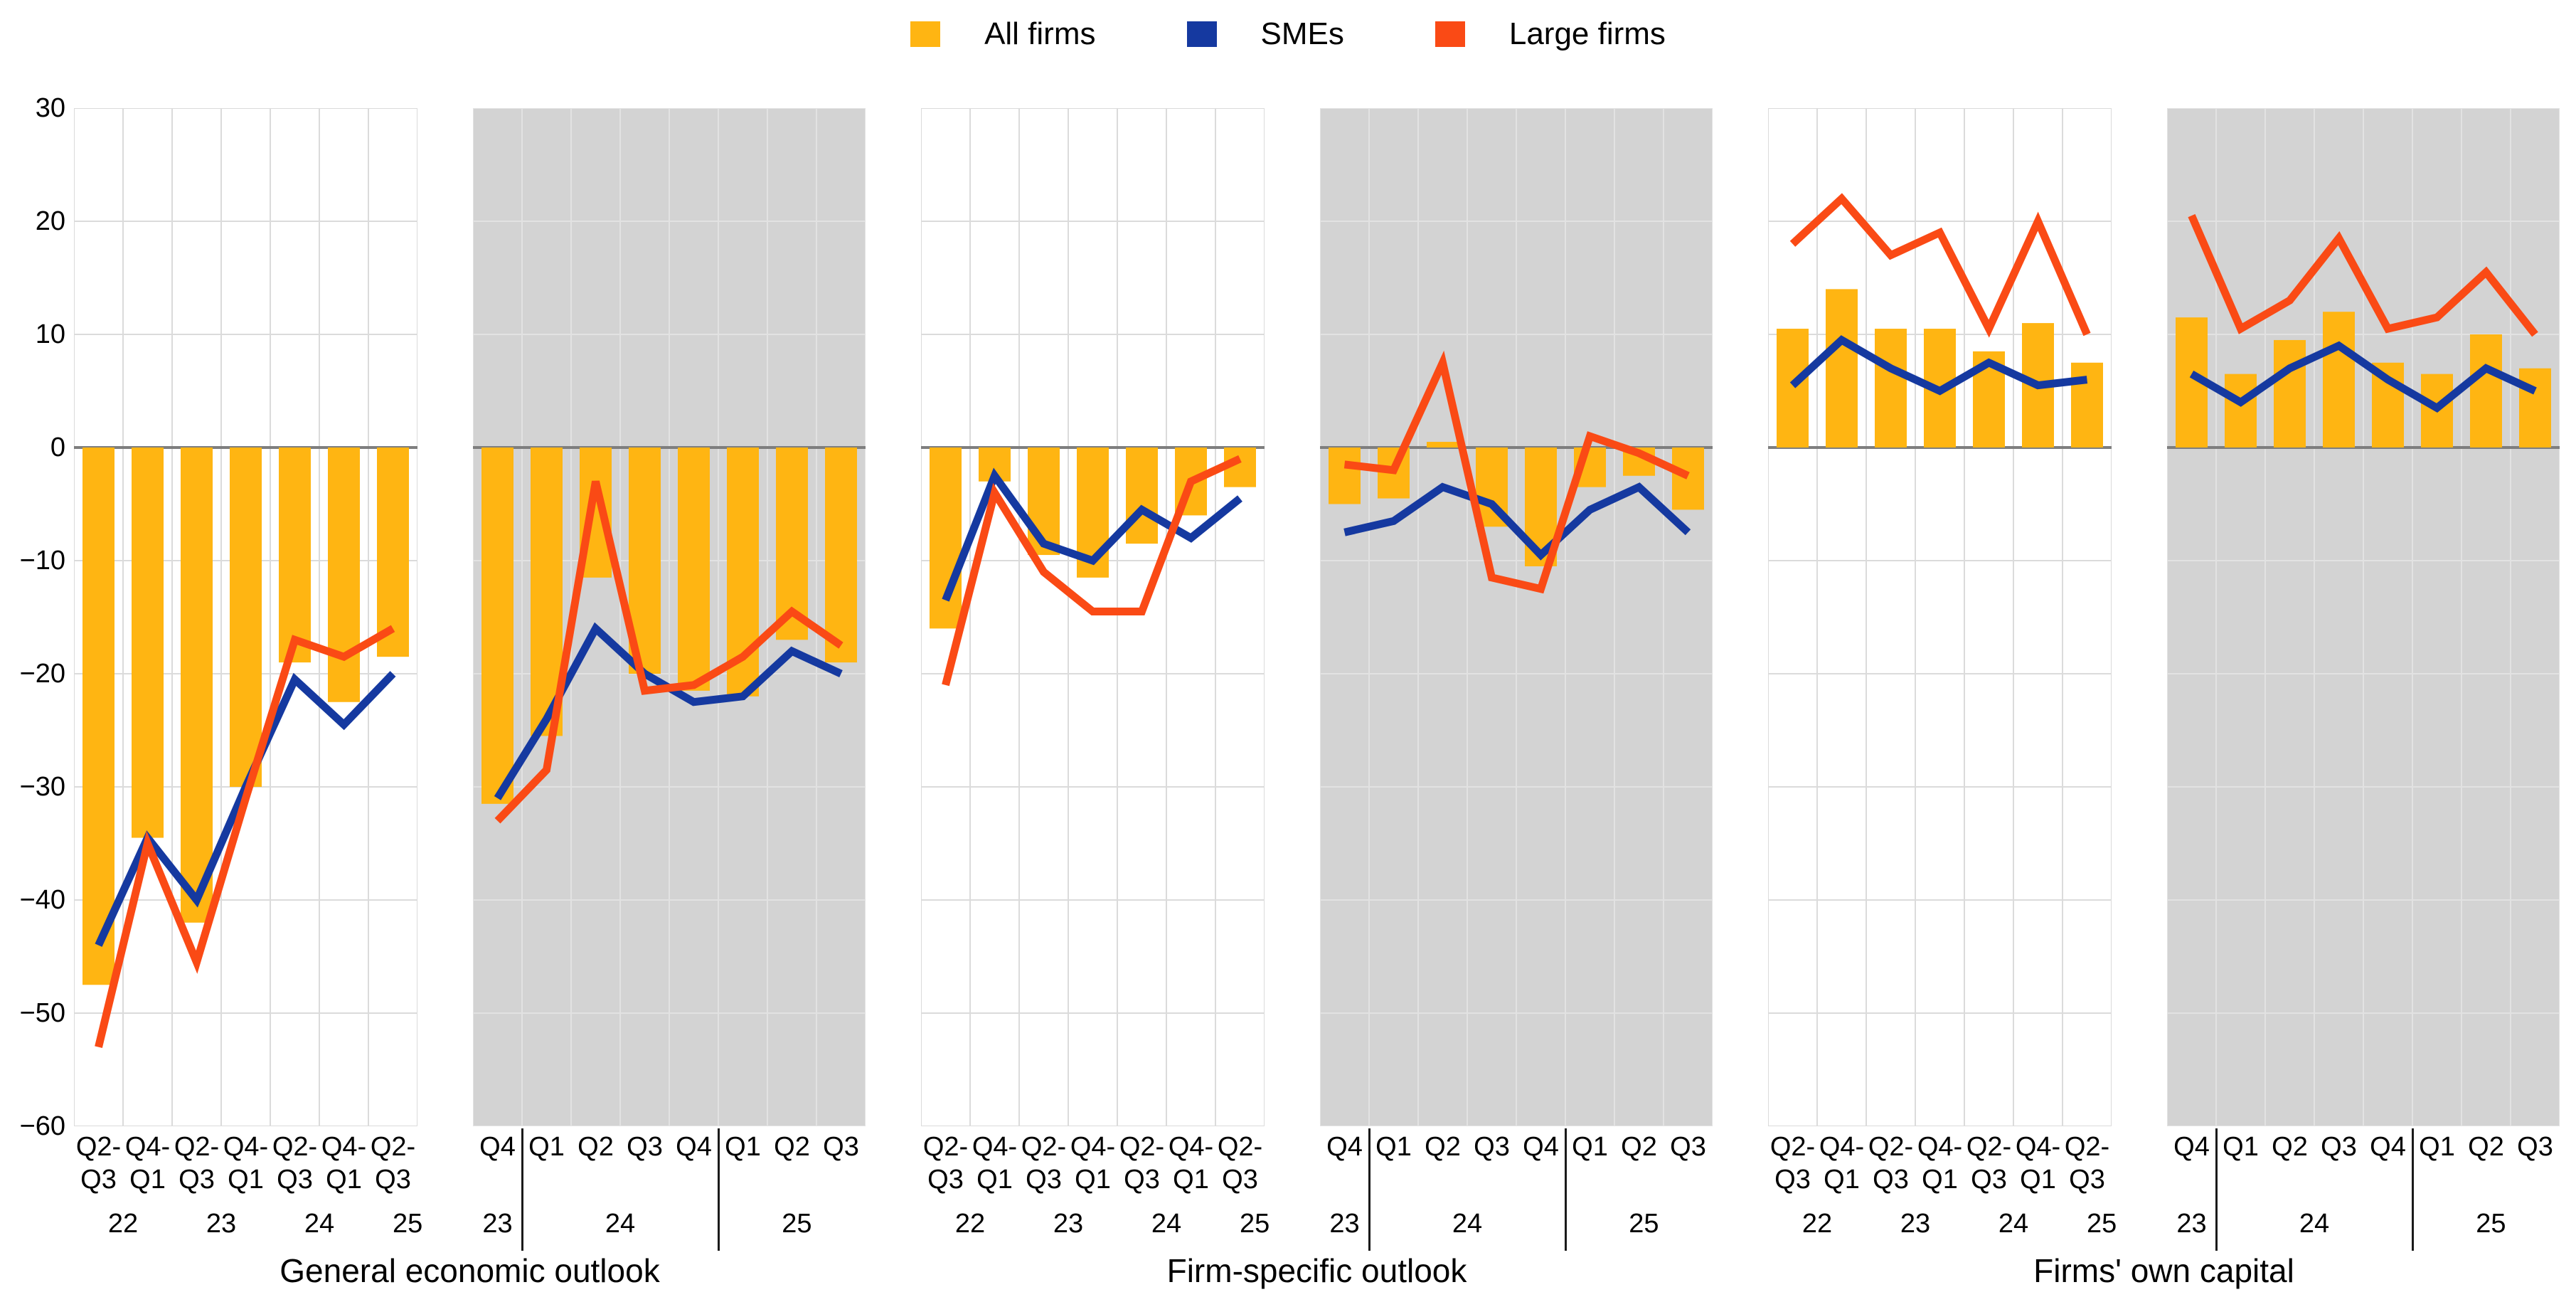 The image size is (2576, 1297). I want to click on legend-label-all-firms: All firms, so click(1040, 33).